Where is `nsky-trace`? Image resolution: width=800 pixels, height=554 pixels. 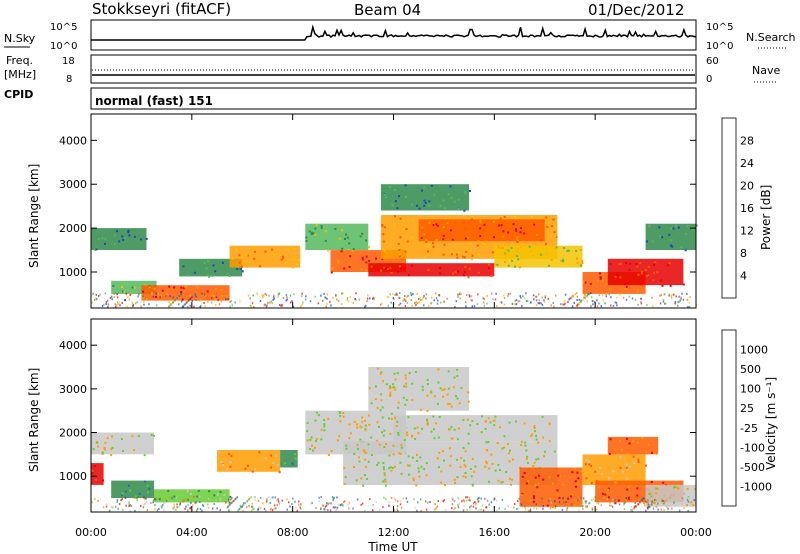 nsky-trace is located at coordinates (394, 32).